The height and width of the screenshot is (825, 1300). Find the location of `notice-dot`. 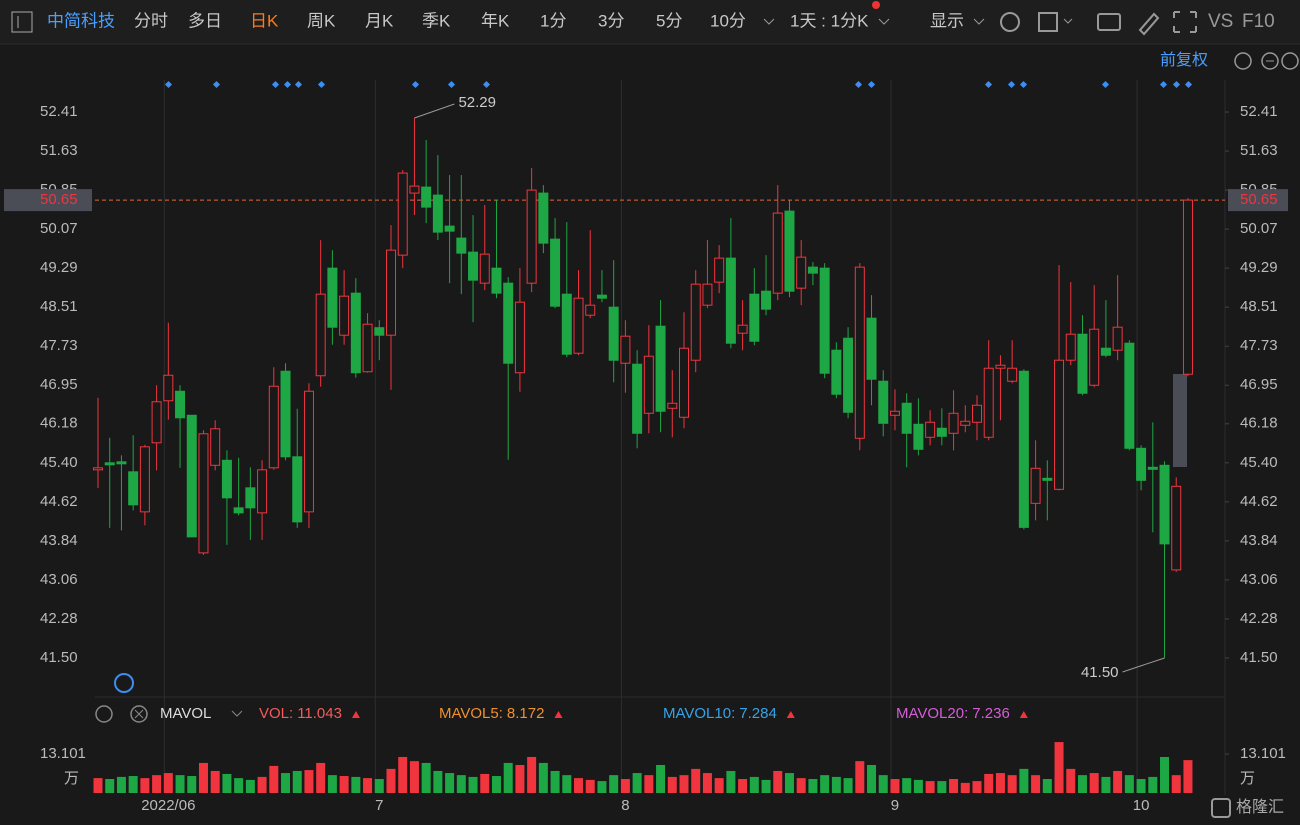

notice-dot is located at coordinates (876, 5).